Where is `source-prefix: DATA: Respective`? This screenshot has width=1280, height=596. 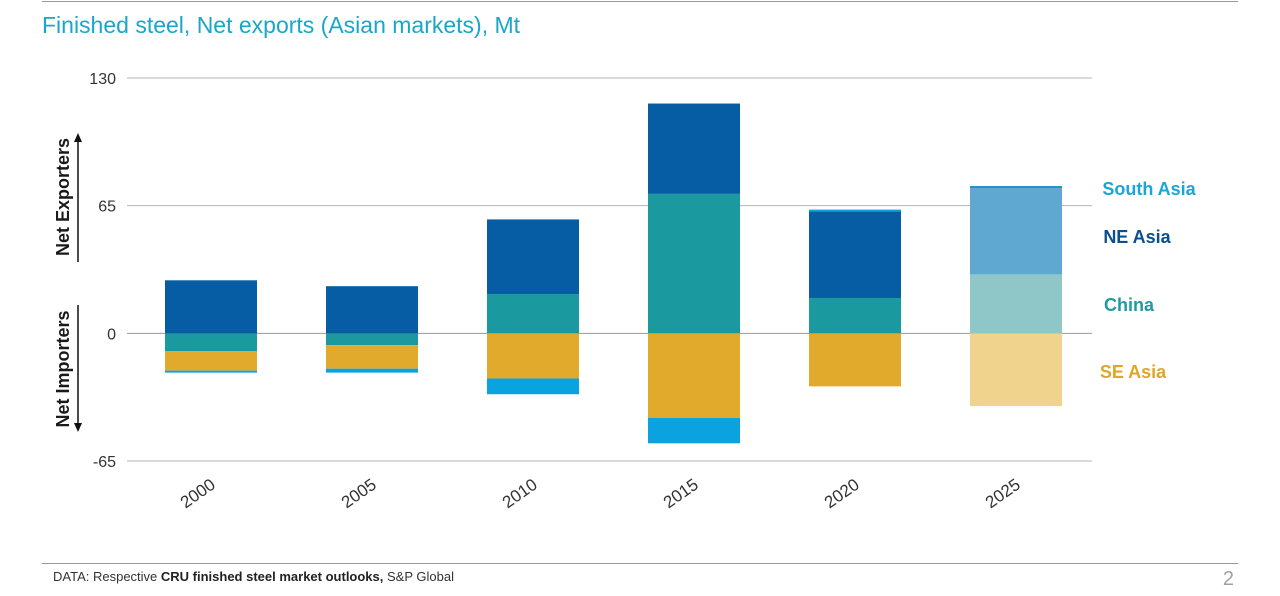
source-prefix: DATA: Respective is located at coordinates (107, 576).